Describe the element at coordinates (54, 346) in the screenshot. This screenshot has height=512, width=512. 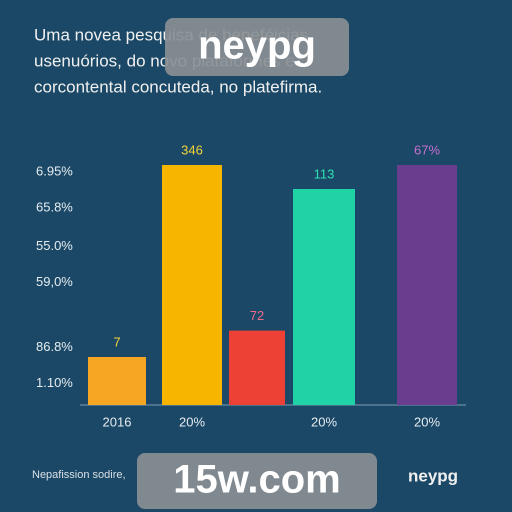
I see `y-tick-label: 86.8%` at that location.